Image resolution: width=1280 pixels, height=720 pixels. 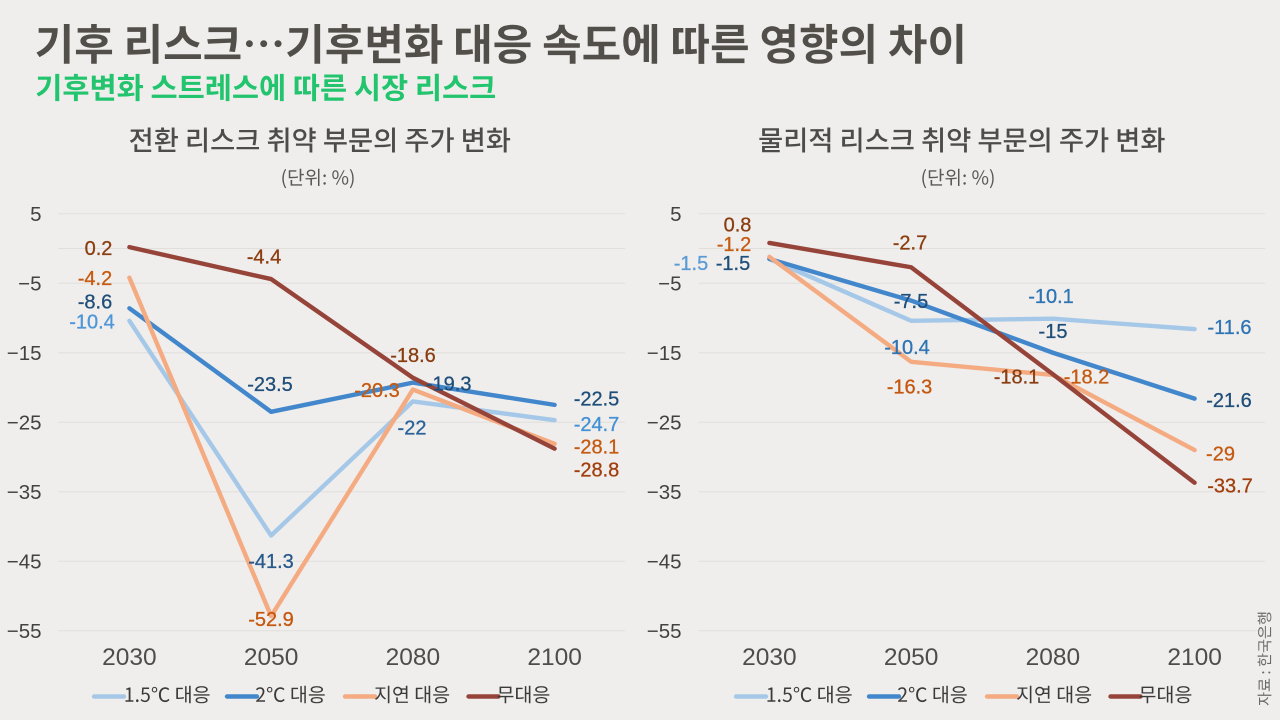 I want to click on svg-text: ‐24.7, so click(x=597, y=425).